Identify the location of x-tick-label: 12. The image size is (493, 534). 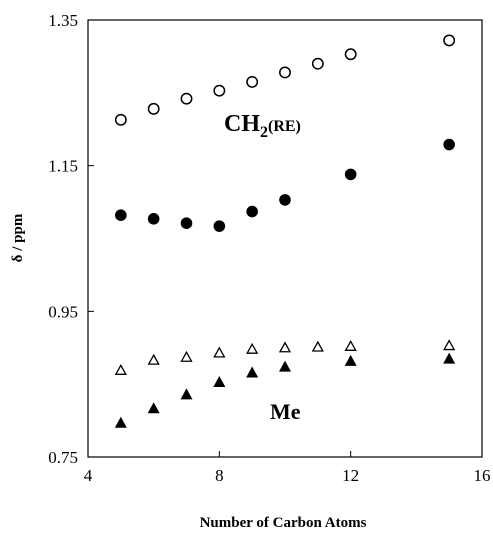
(350, 475).